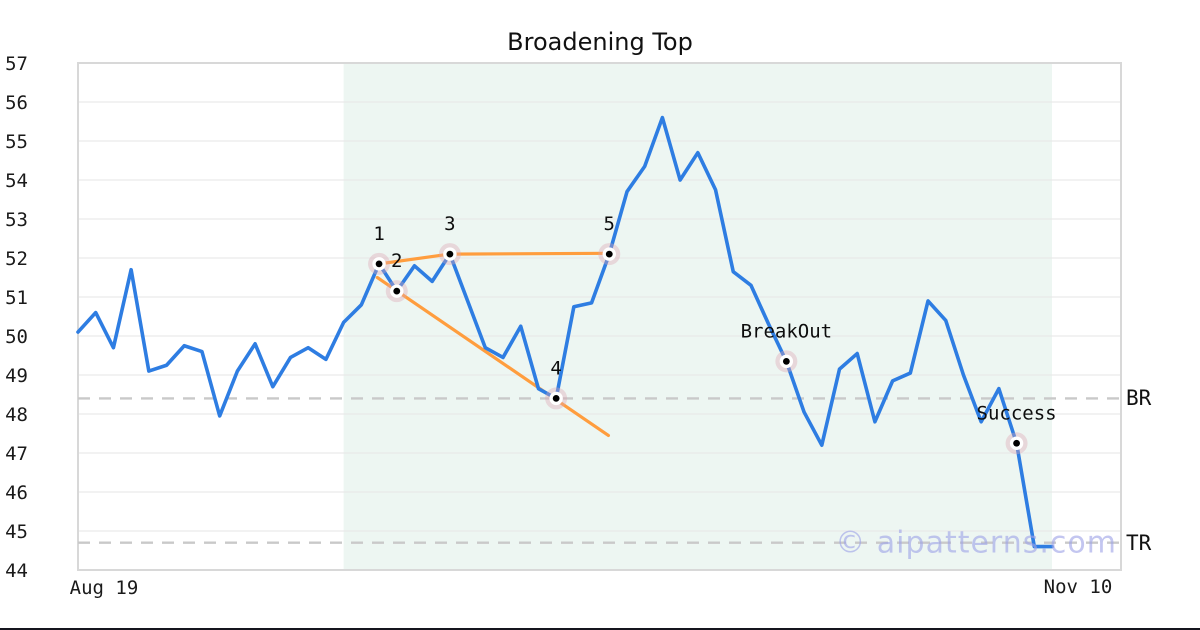  Describe the element at coordinates (16, 376) in the screenshot. I see `y-tick-label: 49` at that location.